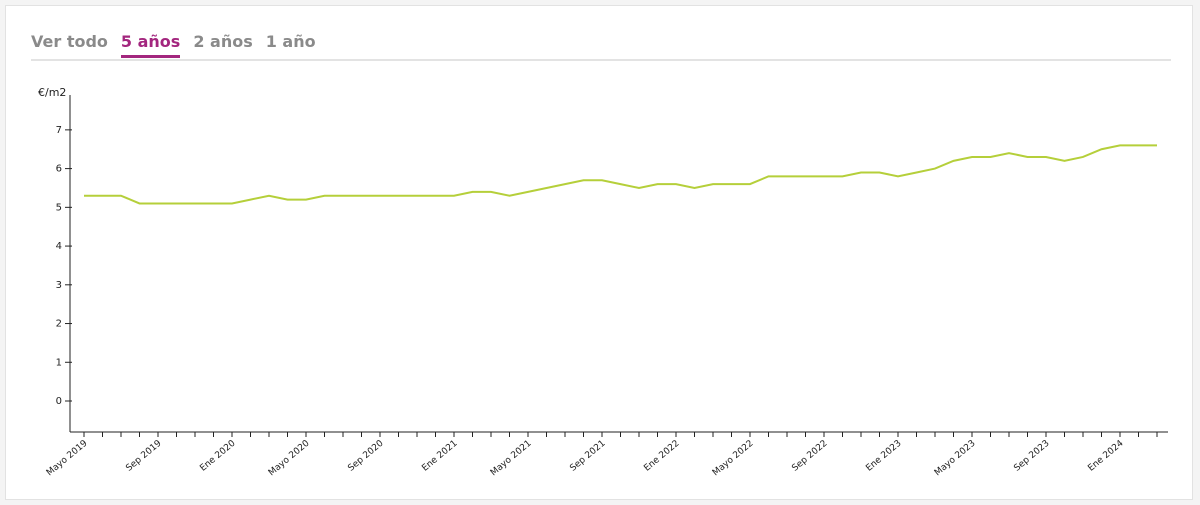 This screenshot has height=505, width=1200. Describe the element at coordinates (1105, 455) in the screenshot. I see `x-tick-label: Ene 2024` at that location.